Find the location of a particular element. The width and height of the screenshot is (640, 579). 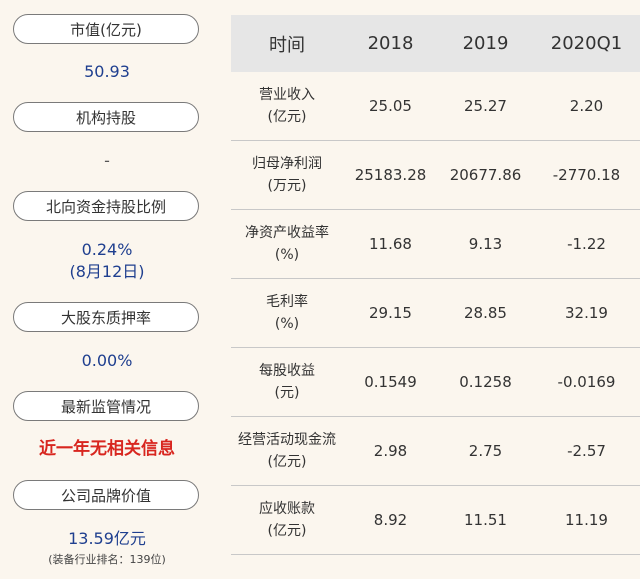

table-cell: 0.1549 is located at coordinates (390, 382).